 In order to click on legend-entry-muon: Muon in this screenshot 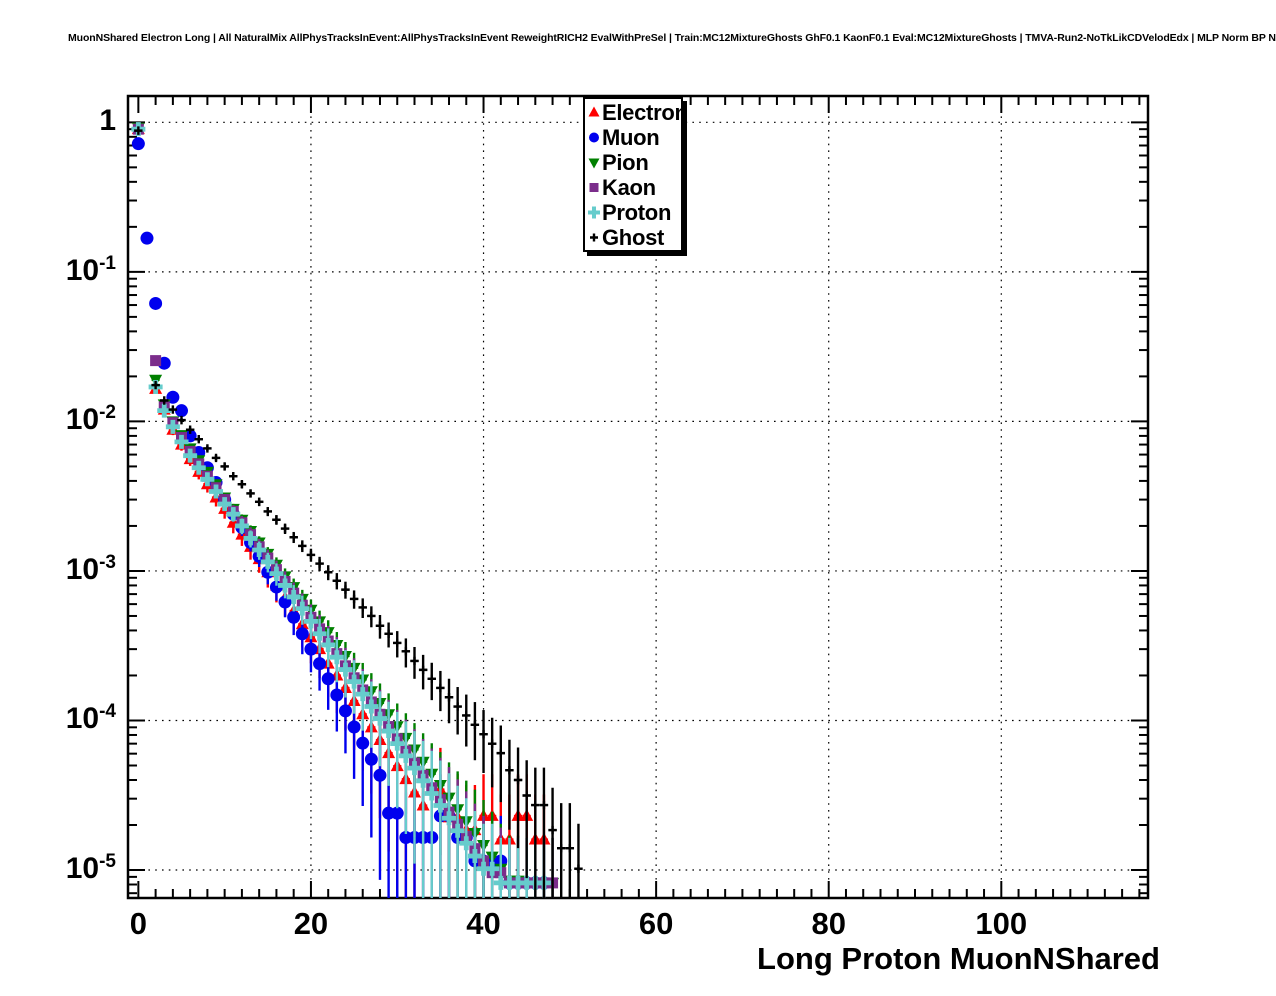, I will do `click(635, 137)`.